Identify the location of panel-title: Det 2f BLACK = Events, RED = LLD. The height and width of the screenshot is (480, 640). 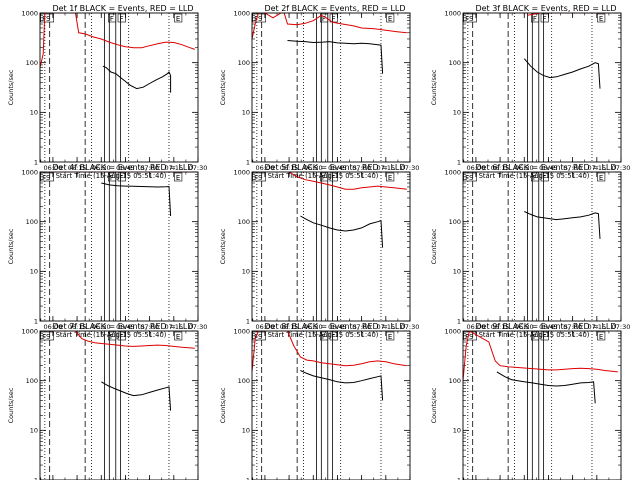
(334, 8).